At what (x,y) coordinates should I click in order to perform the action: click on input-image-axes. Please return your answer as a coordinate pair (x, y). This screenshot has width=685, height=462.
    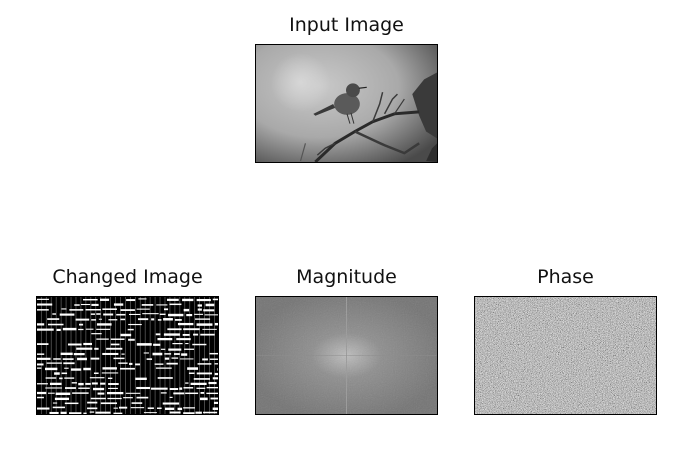
    Looking at the image, I should click on (346, 103).